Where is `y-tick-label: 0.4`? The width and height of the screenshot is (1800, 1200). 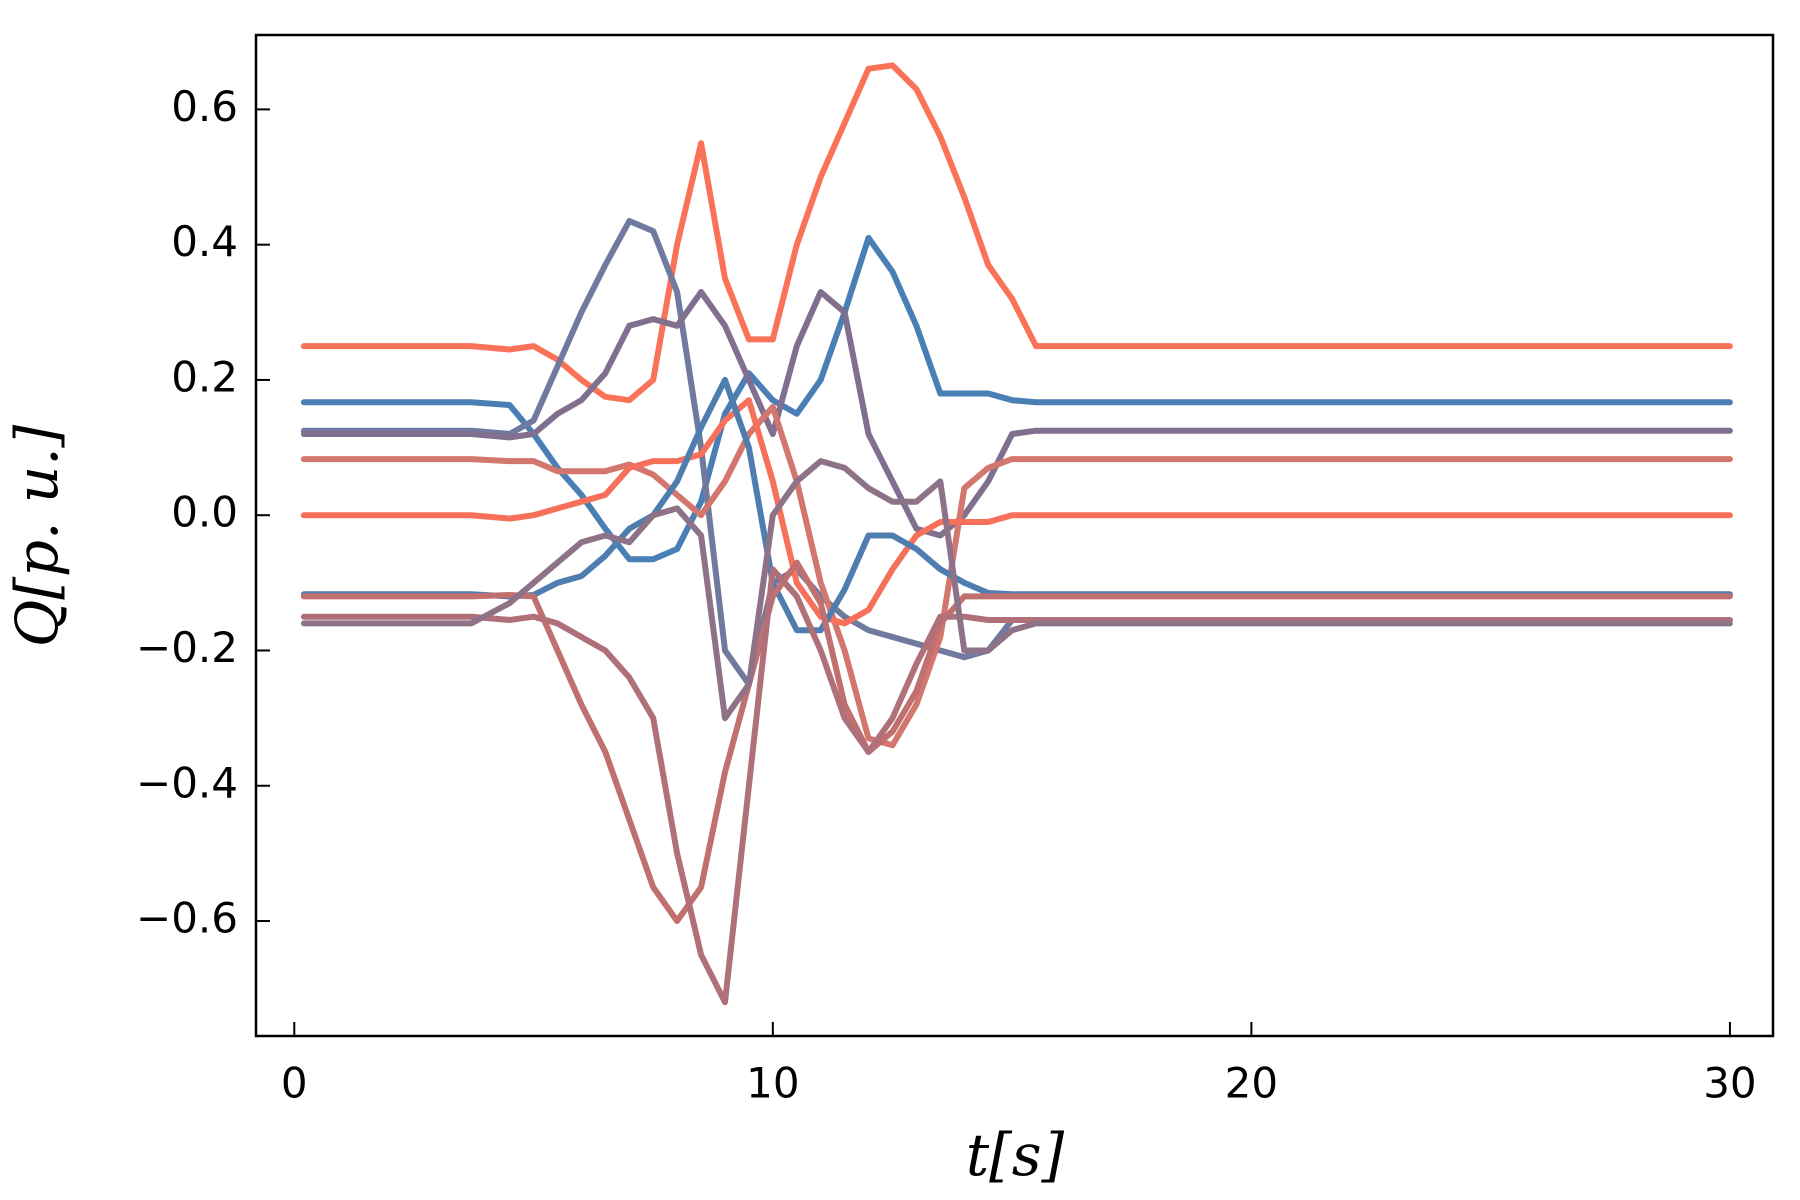 y-tick-label: 0.4 is located at coordinates (204, 241).